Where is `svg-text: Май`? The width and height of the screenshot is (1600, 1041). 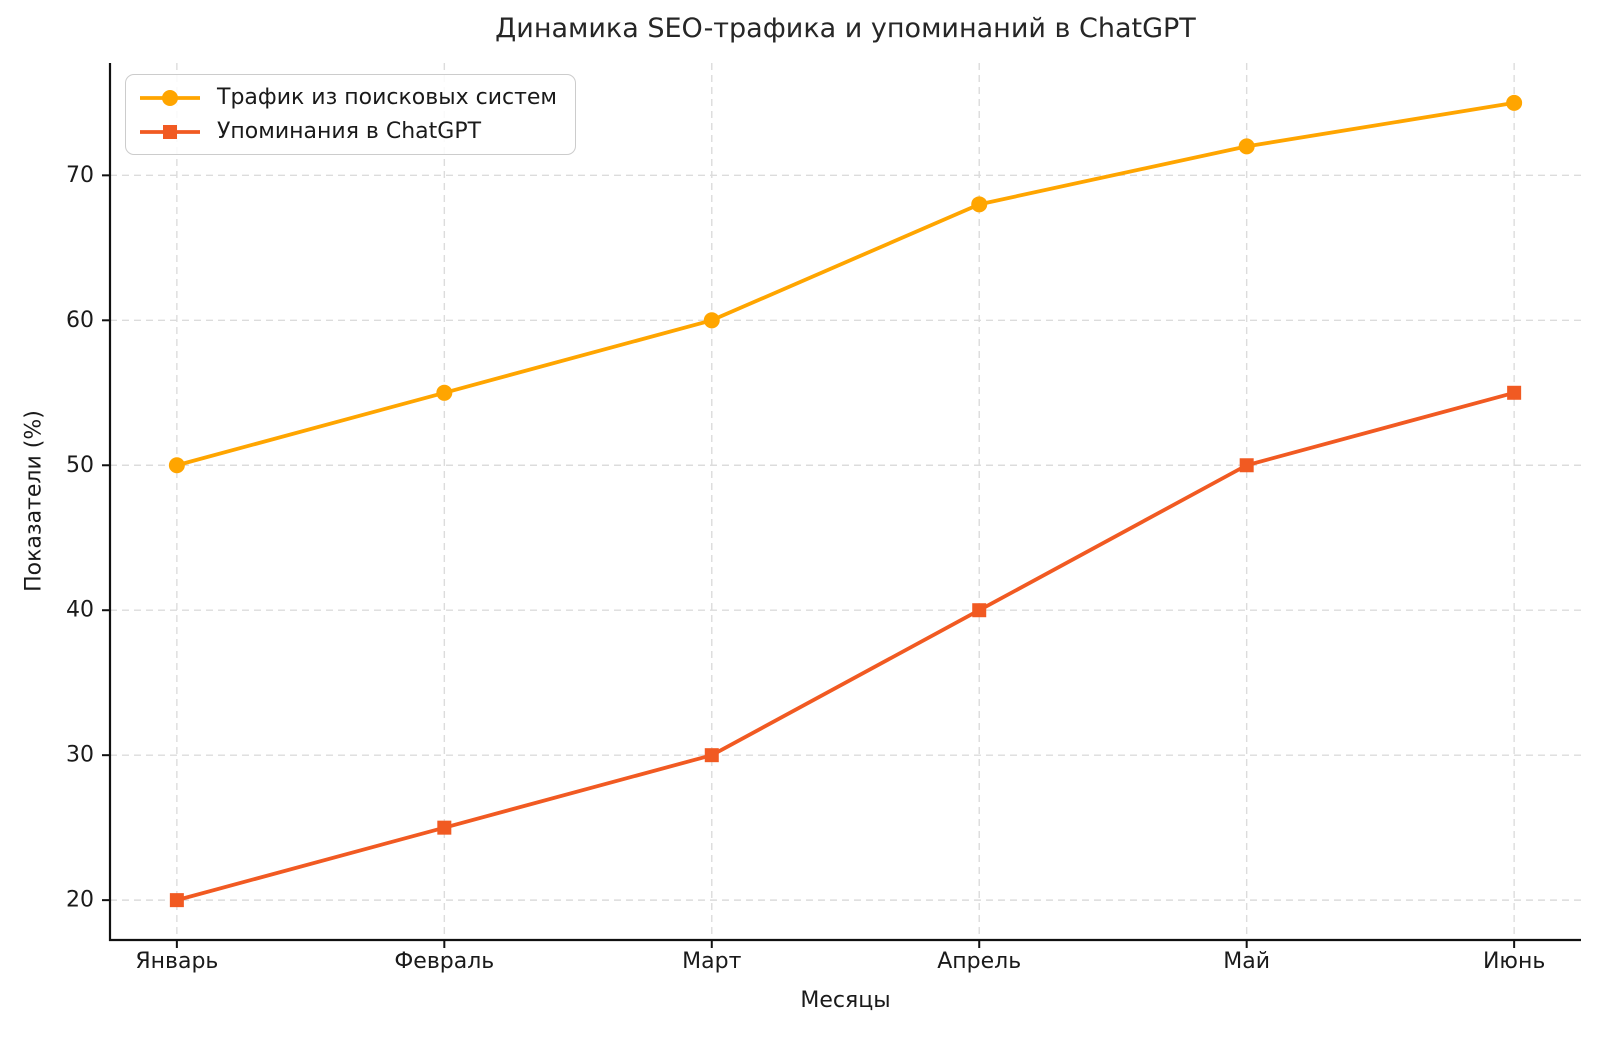
svg-text: Май is located at coordinates (1246, 961).